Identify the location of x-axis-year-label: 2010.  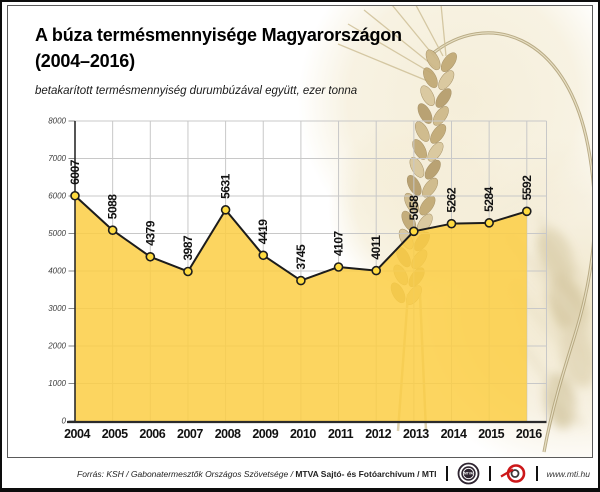
(303, 434).